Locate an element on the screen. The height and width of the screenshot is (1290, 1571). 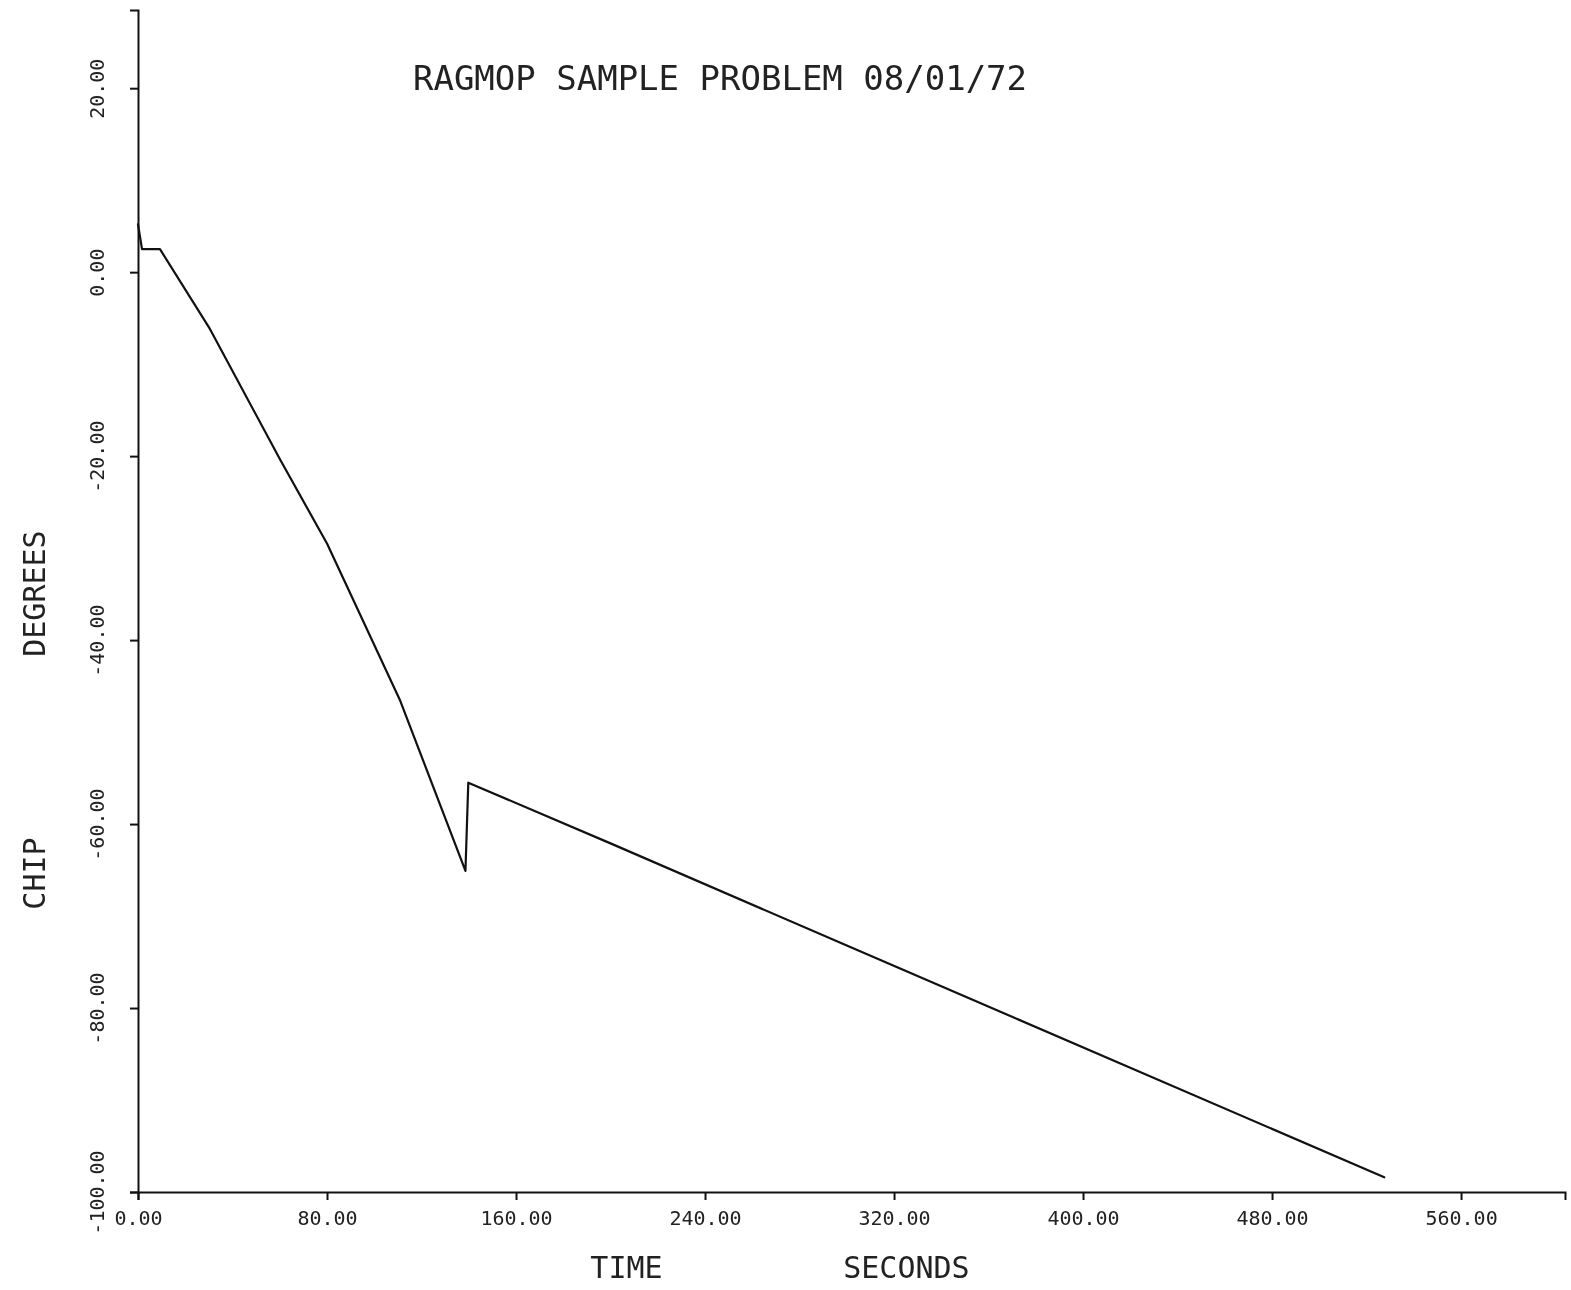
x-axis-title: TIME SECONDS is located at coordinates (780, 1267).